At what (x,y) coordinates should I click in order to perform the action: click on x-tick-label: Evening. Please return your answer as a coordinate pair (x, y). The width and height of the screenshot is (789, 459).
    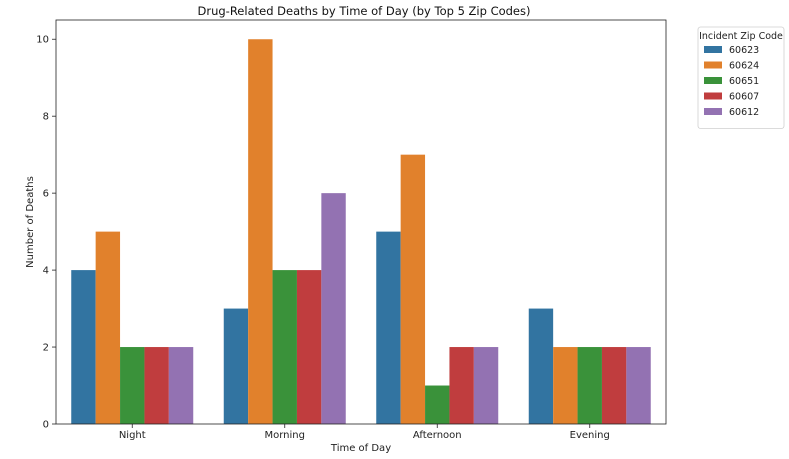
    Looking at the image, I should click on (590, 435).